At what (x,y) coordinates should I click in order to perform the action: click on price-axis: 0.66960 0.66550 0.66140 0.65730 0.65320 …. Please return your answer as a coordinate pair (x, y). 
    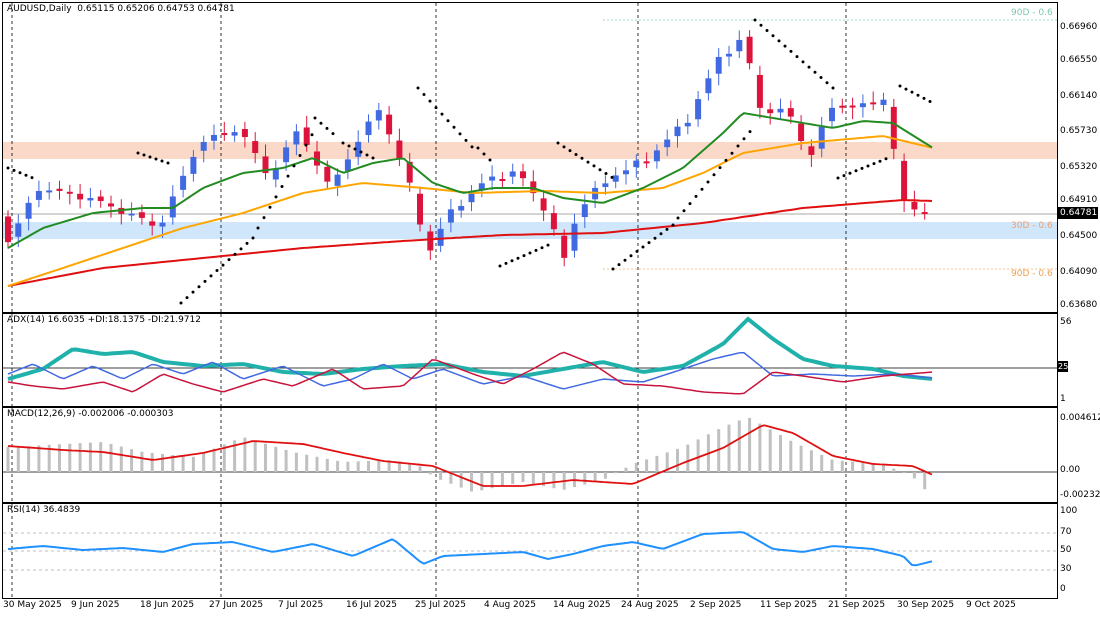
    Looking at the image, I should click on (1078, 309).